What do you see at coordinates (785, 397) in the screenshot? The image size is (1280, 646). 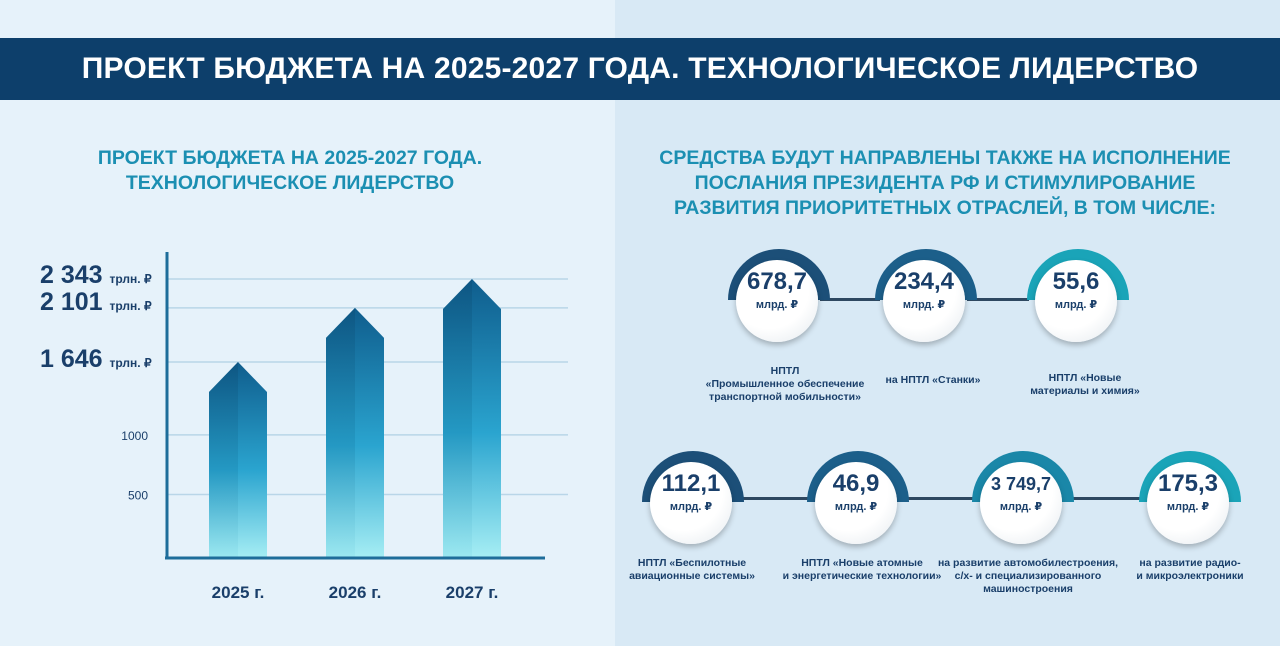 I see `circle-caption-line: транспортной мобильности»` at bounding box center [785, 397].